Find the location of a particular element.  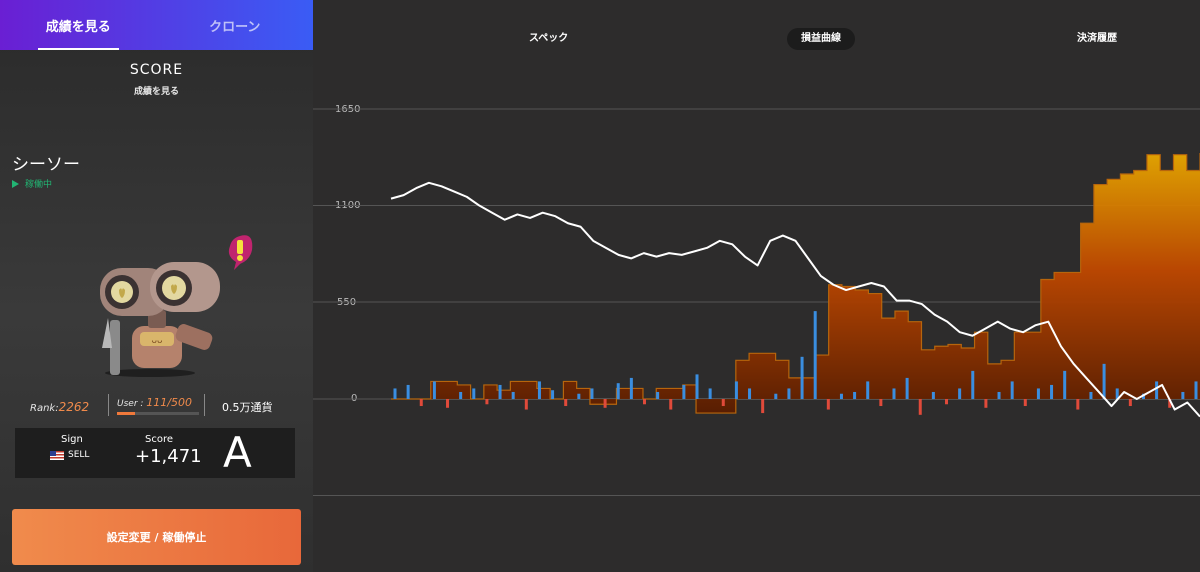

tab-clone: クローン is located at coordinates (235, 27).